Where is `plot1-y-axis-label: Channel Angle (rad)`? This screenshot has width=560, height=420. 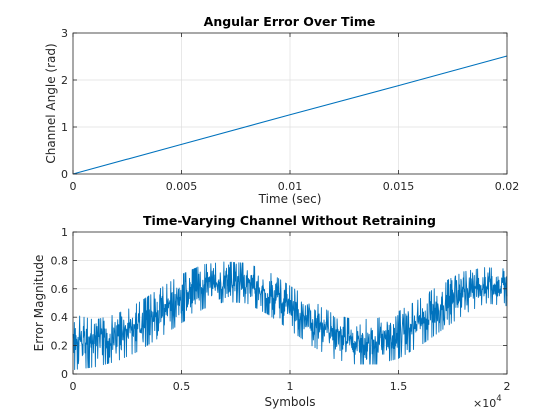
plot1-y-axis-label: Channel Angle (rad) is located at coordinates (51, 103).